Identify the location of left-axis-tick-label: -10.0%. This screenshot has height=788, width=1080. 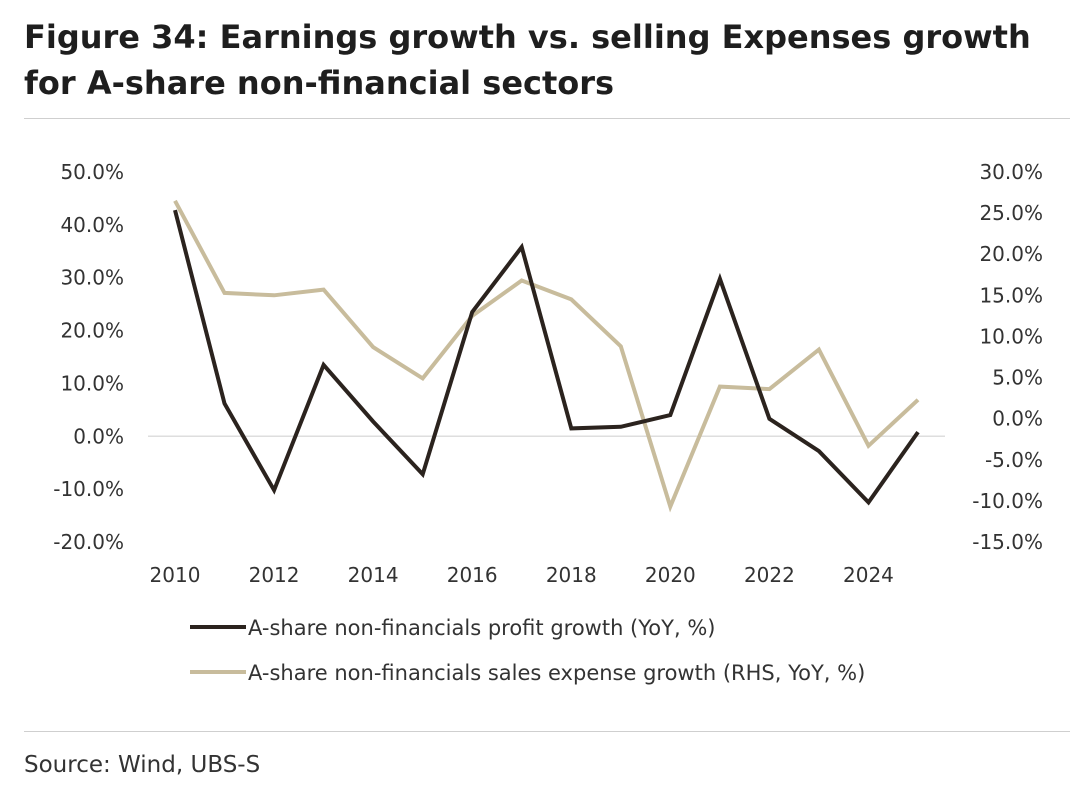
(88, 489).